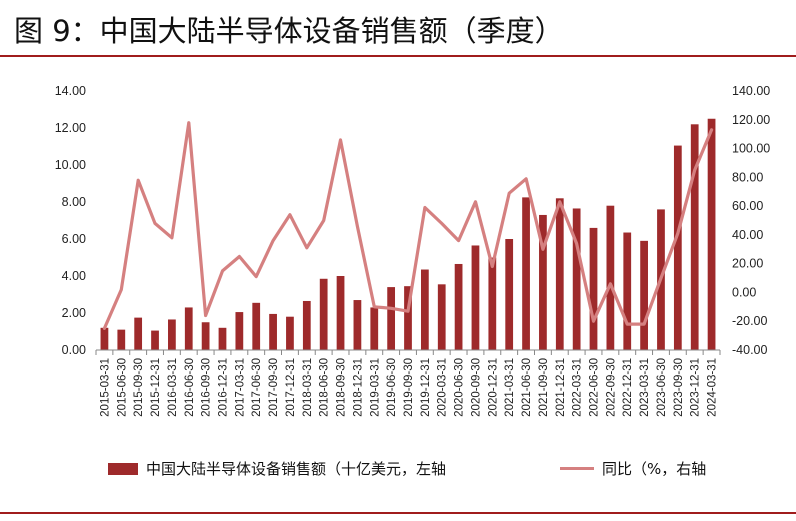 This screenshot has height=521, width=796. Describe the element at coordinates (426, 387) in the screenshot. I see `x-tick-label: 2019-12-31` at that location.